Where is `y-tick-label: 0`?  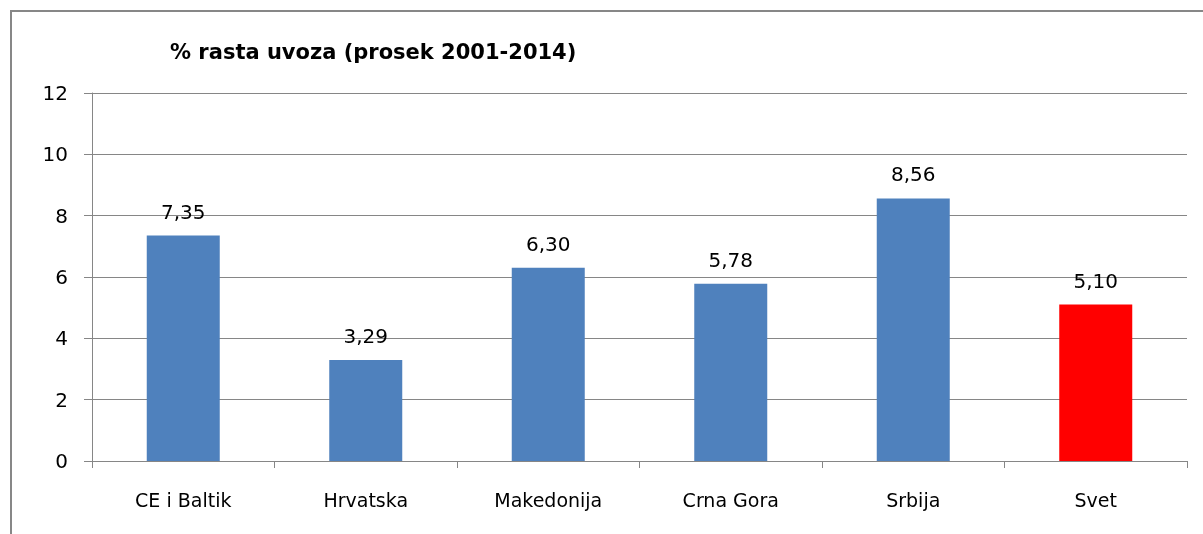 y-tick-label: 0 is located at coordinates (61, 461).